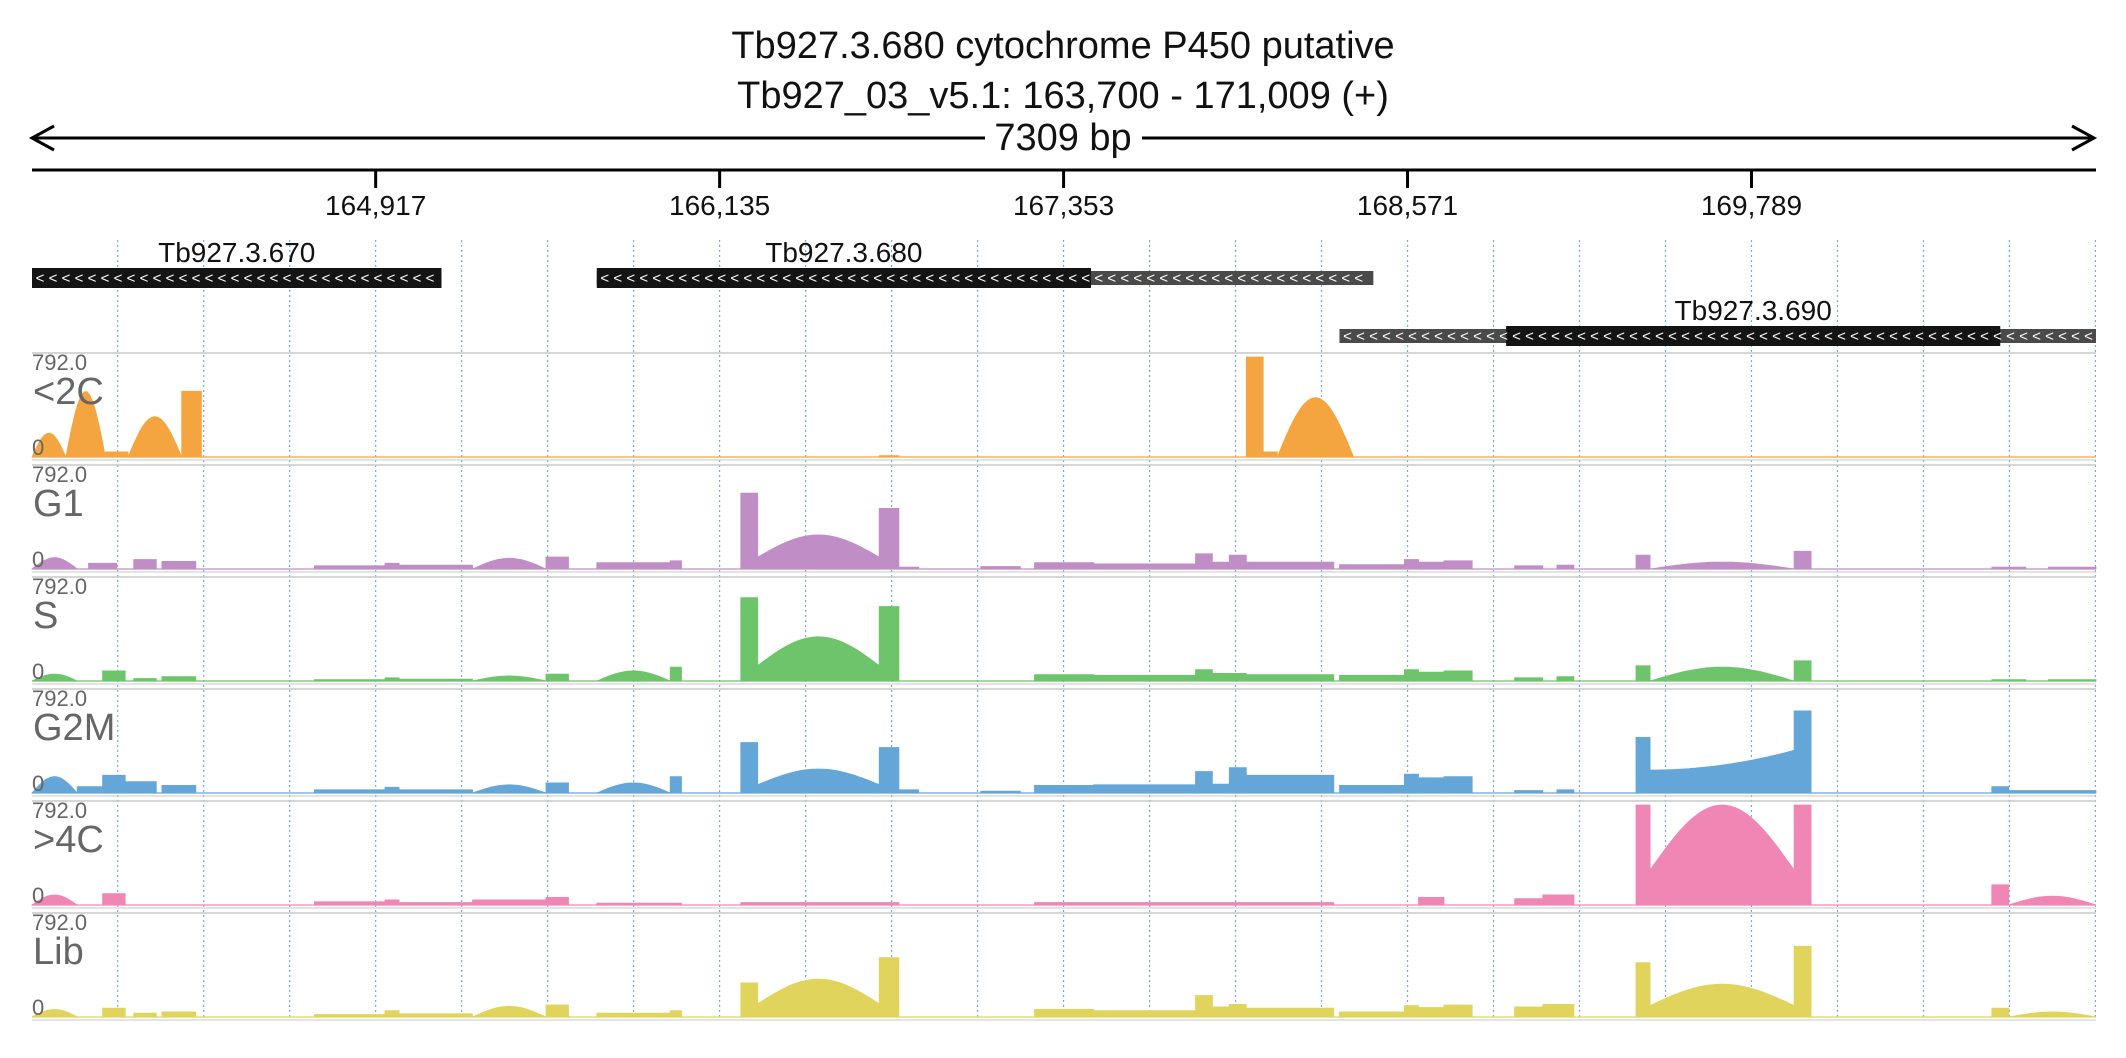 This screenshot has height=1058, width=2126. What do you see at coordinates (1063, 205) in the screenshot?
I see `axis-tick-label: 167,353` at bounding box center [1063, 205].